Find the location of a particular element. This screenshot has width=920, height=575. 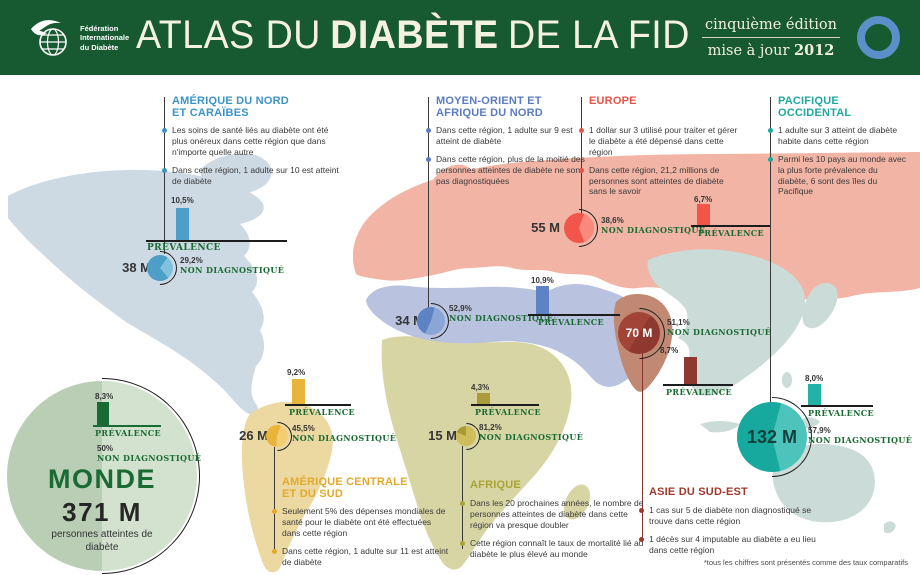

connector-line-afrique is located at coordinates (462, 497).